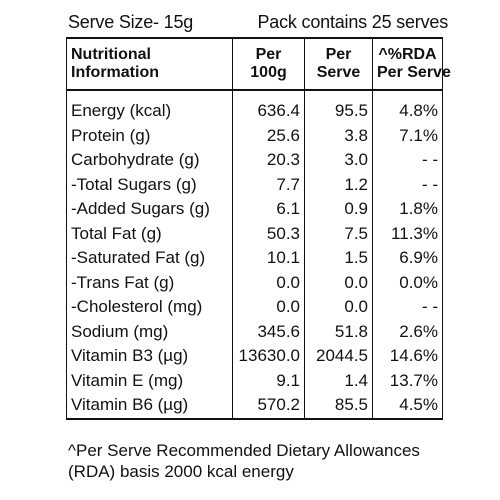  Describe the element at coordinates (338, 54) in the screenshot. I see `header-perserve-line1: Per` at that location.